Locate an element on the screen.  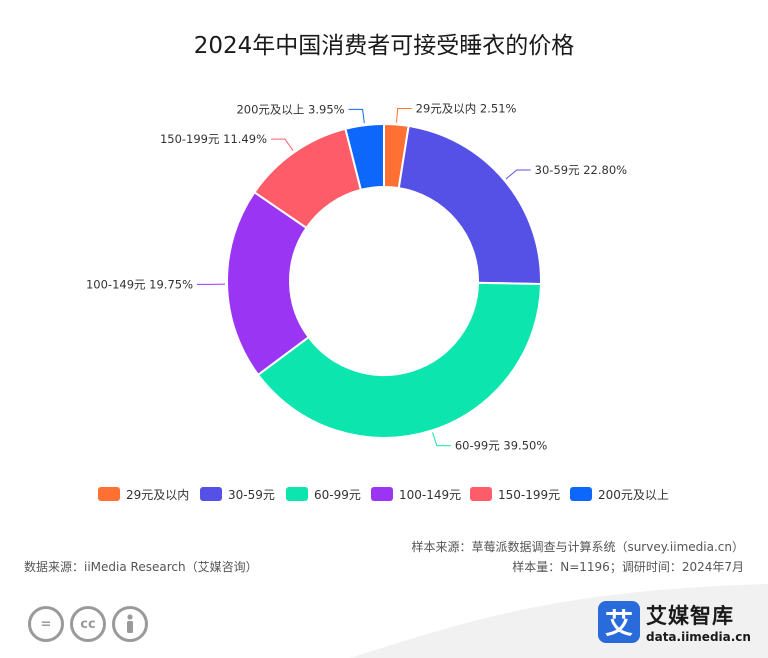
legend-label: 200元及以上 is located at coordinates (633, 494).